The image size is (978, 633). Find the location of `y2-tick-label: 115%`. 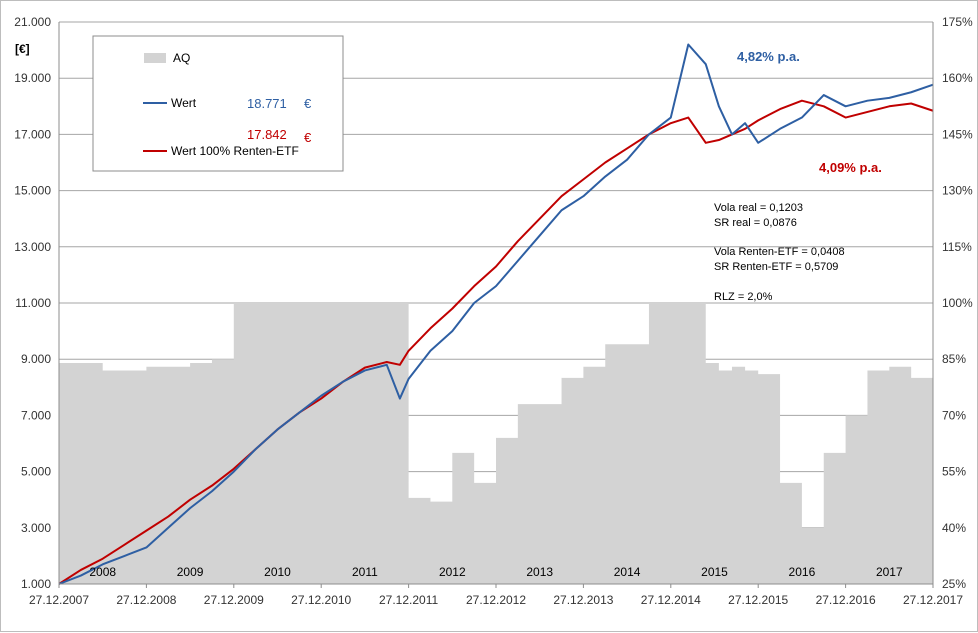

y2-tick-label: 115% is located at coordinates (957, 247).